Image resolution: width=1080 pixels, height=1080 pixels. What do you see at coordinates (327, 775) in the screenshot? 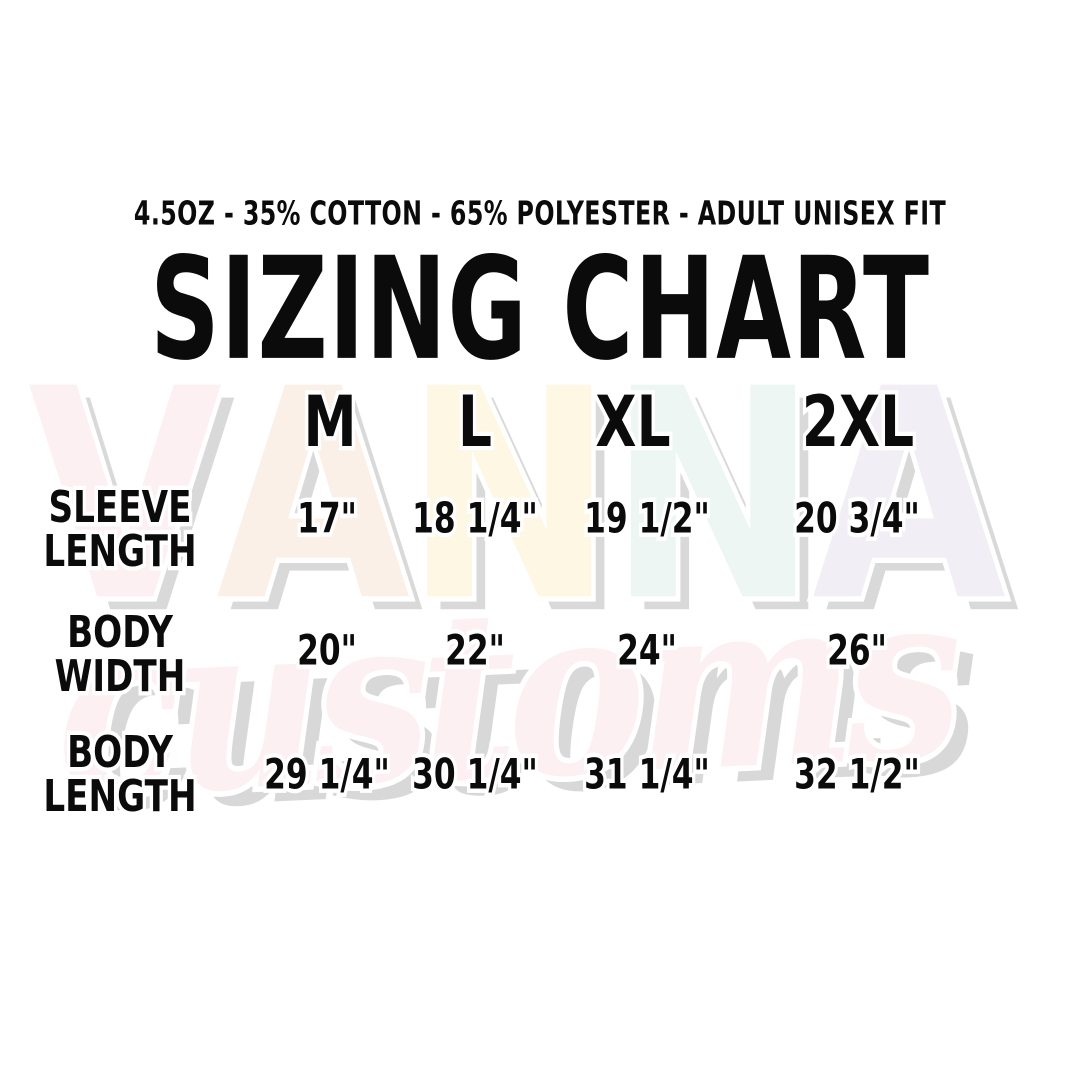
I see `cell-body-length-m: 29 1/4"` at bounding box center [327, 775].